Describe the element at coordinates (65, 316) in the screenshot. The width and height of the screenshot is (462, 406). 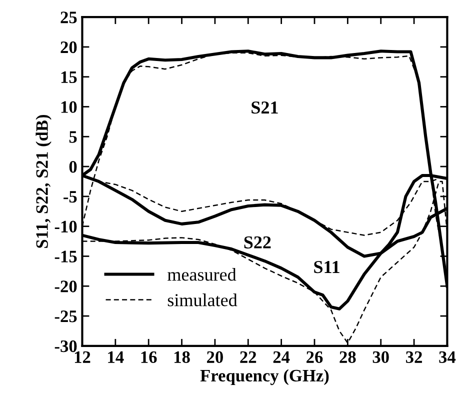
I see `y-tick-label: -25` at that location.